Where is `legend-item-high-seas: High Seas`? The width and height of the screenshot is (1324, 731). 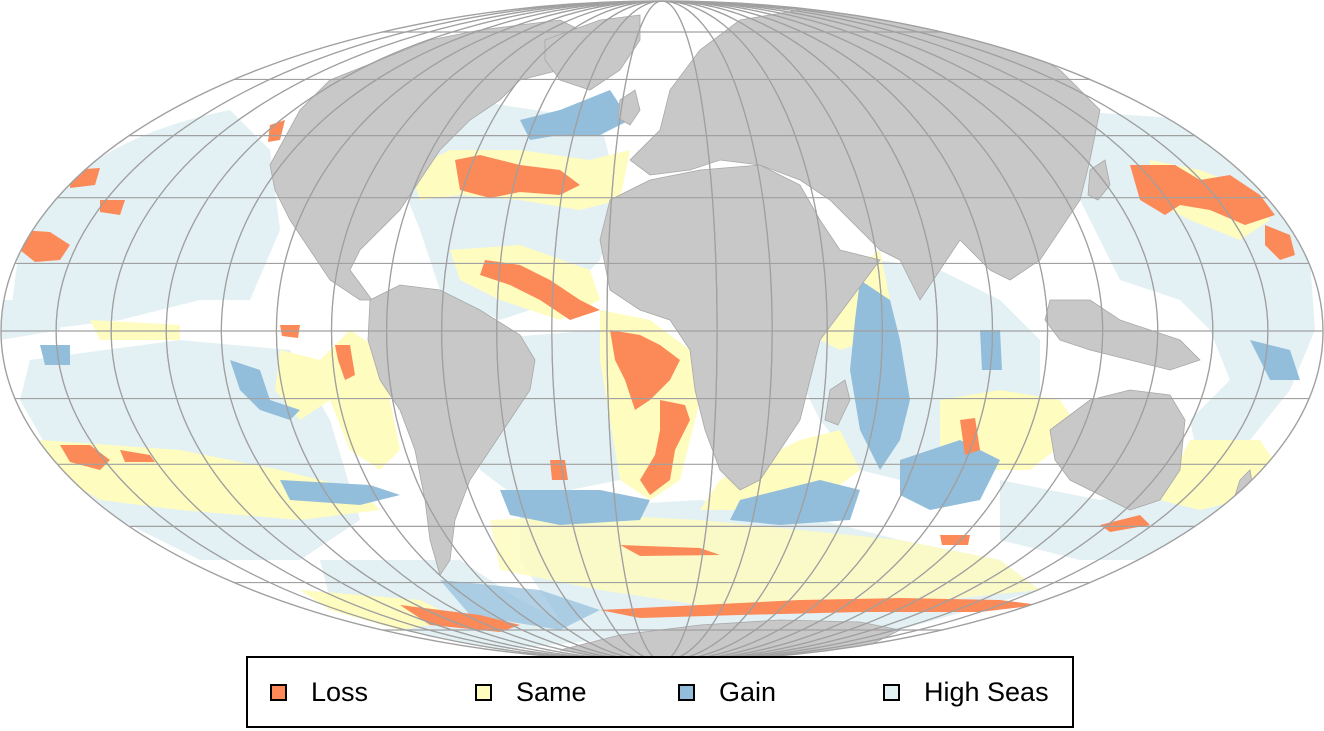 legend-item-high-seas: High Seas is located at coordinates (966, 692).